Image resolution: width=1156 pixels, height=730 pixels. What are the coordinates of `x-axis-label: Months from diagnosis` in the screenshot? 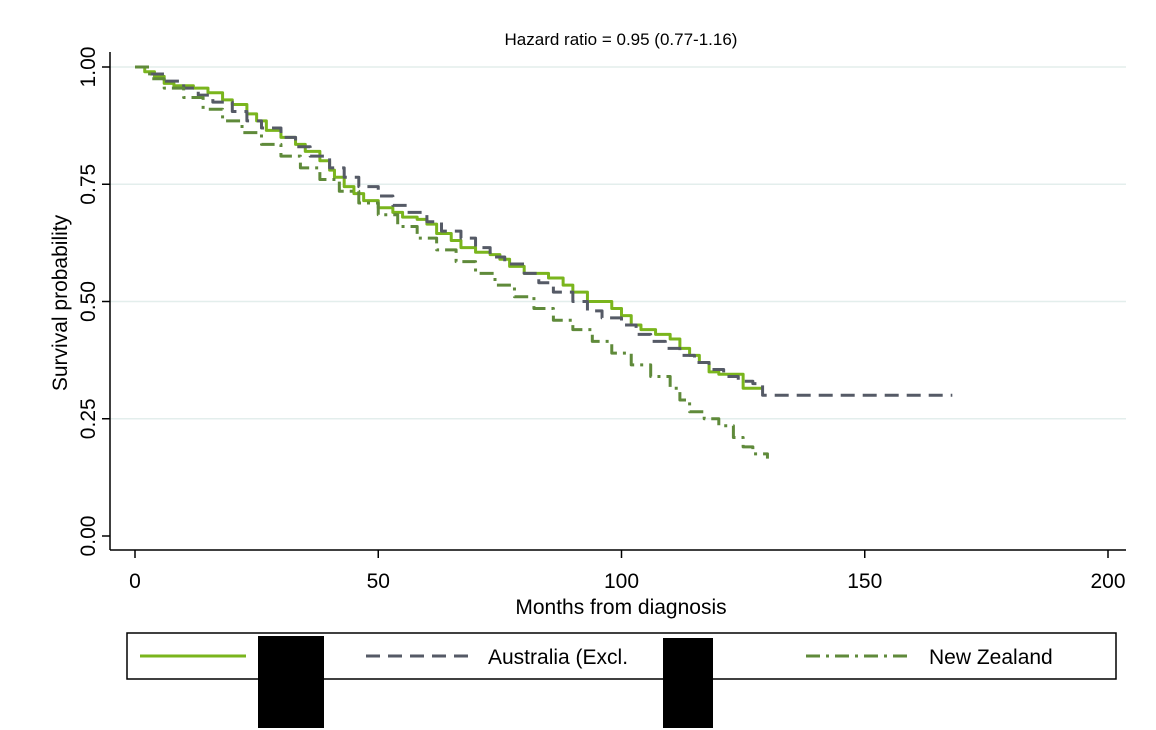 It's located at (620, 607).